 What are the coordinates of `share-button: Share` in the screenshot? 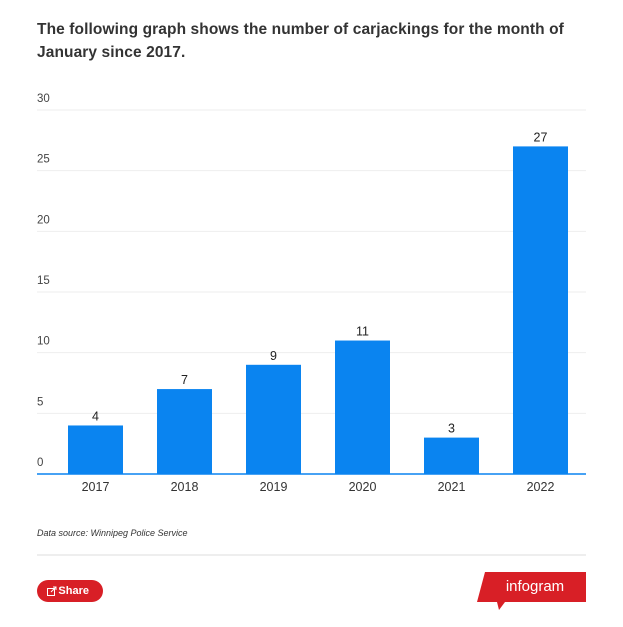 It's located at (70, 591).